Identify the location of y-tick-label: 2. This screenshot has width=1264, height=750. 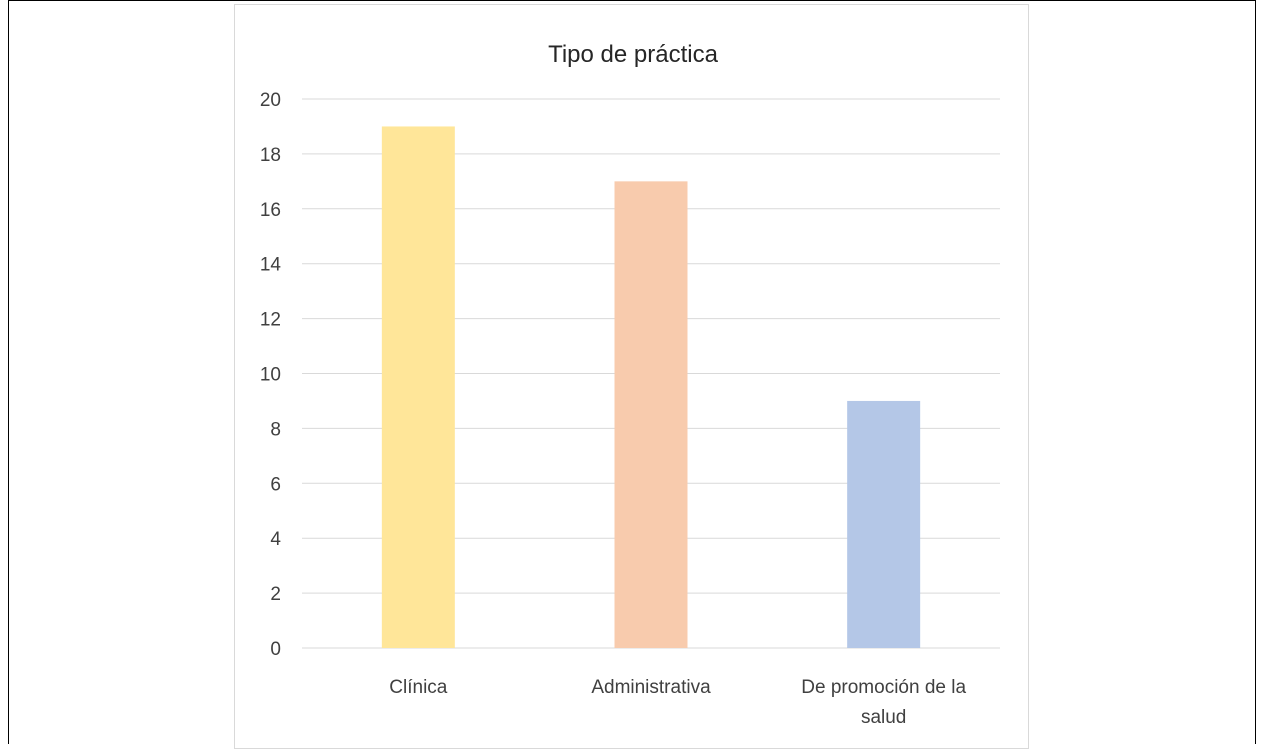
(275, 594).